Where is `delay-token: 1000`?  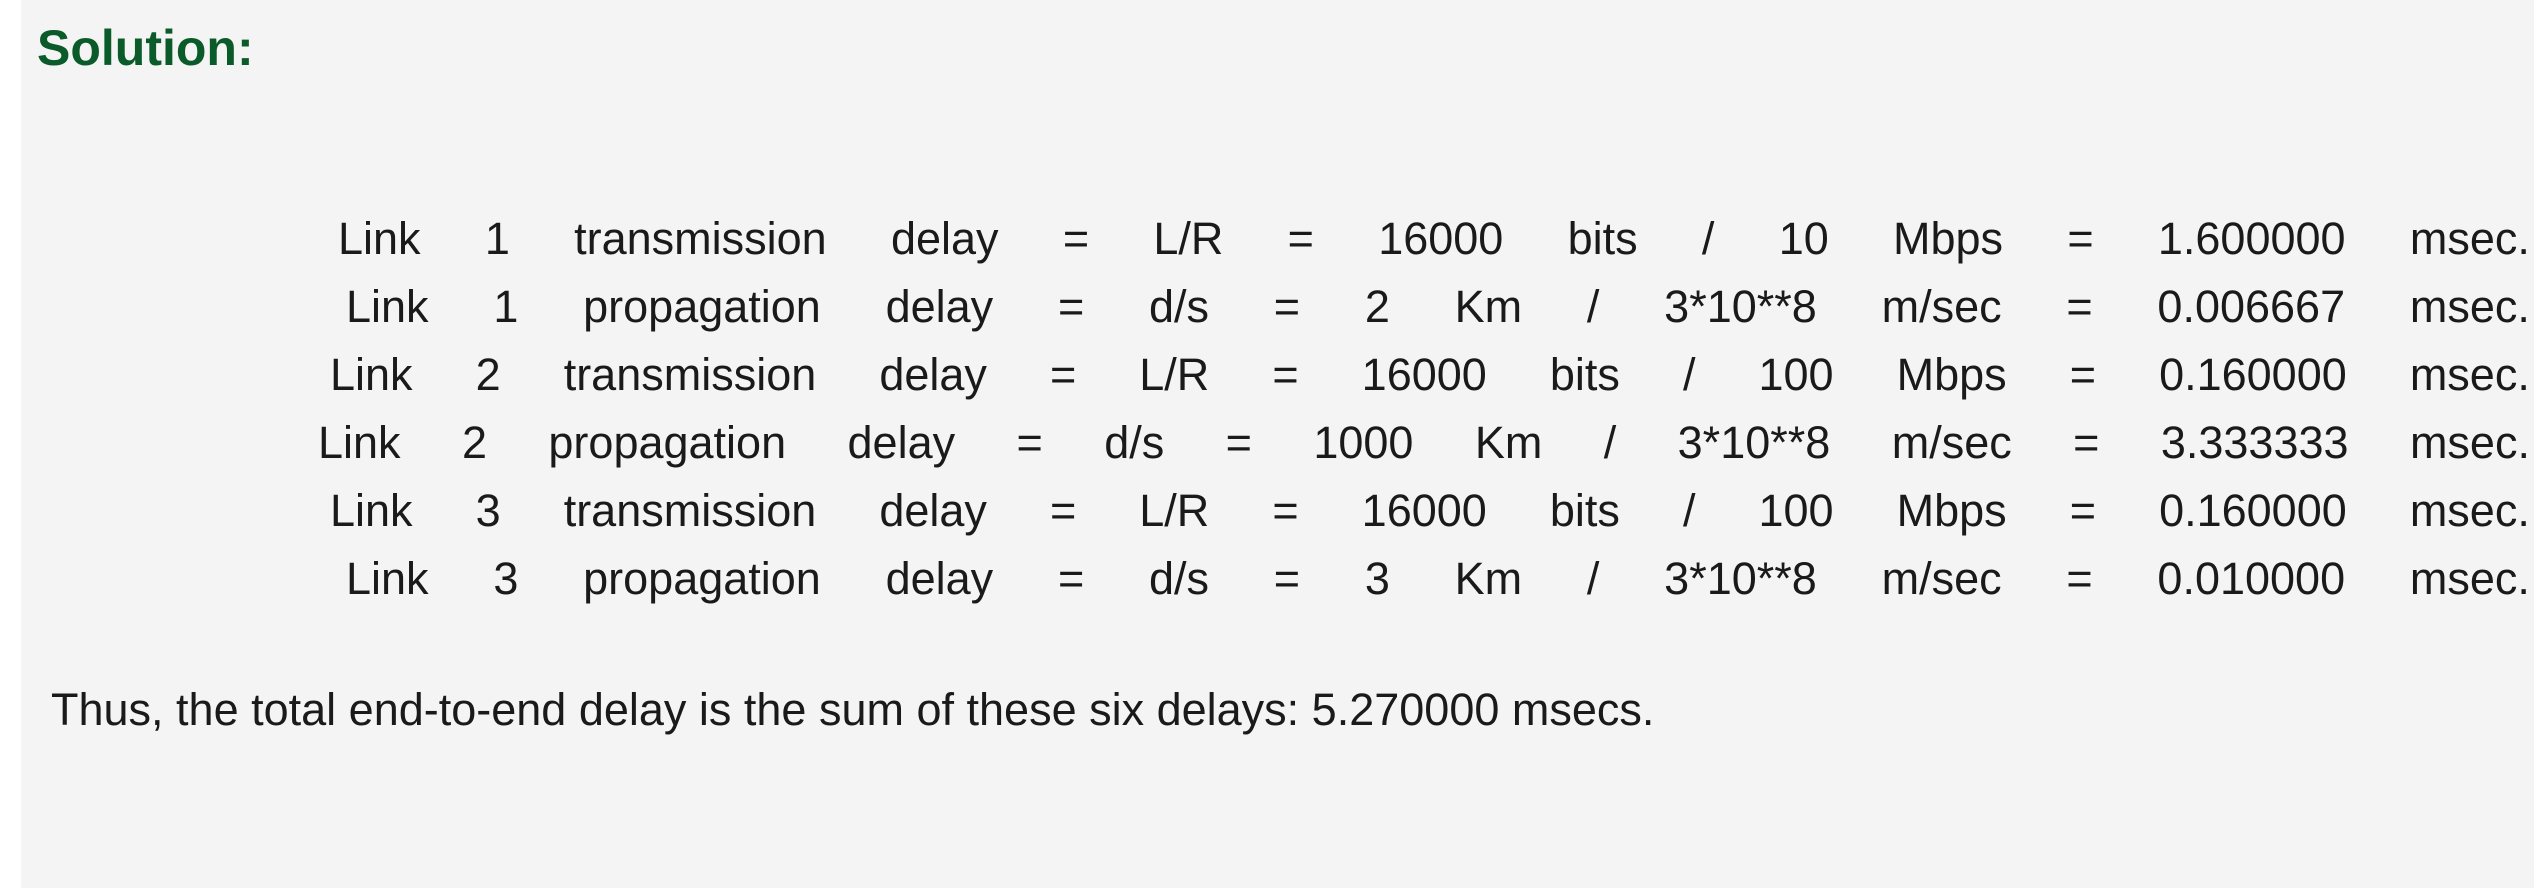
delay-token: 1000 is located at coordinates (1363, 442).